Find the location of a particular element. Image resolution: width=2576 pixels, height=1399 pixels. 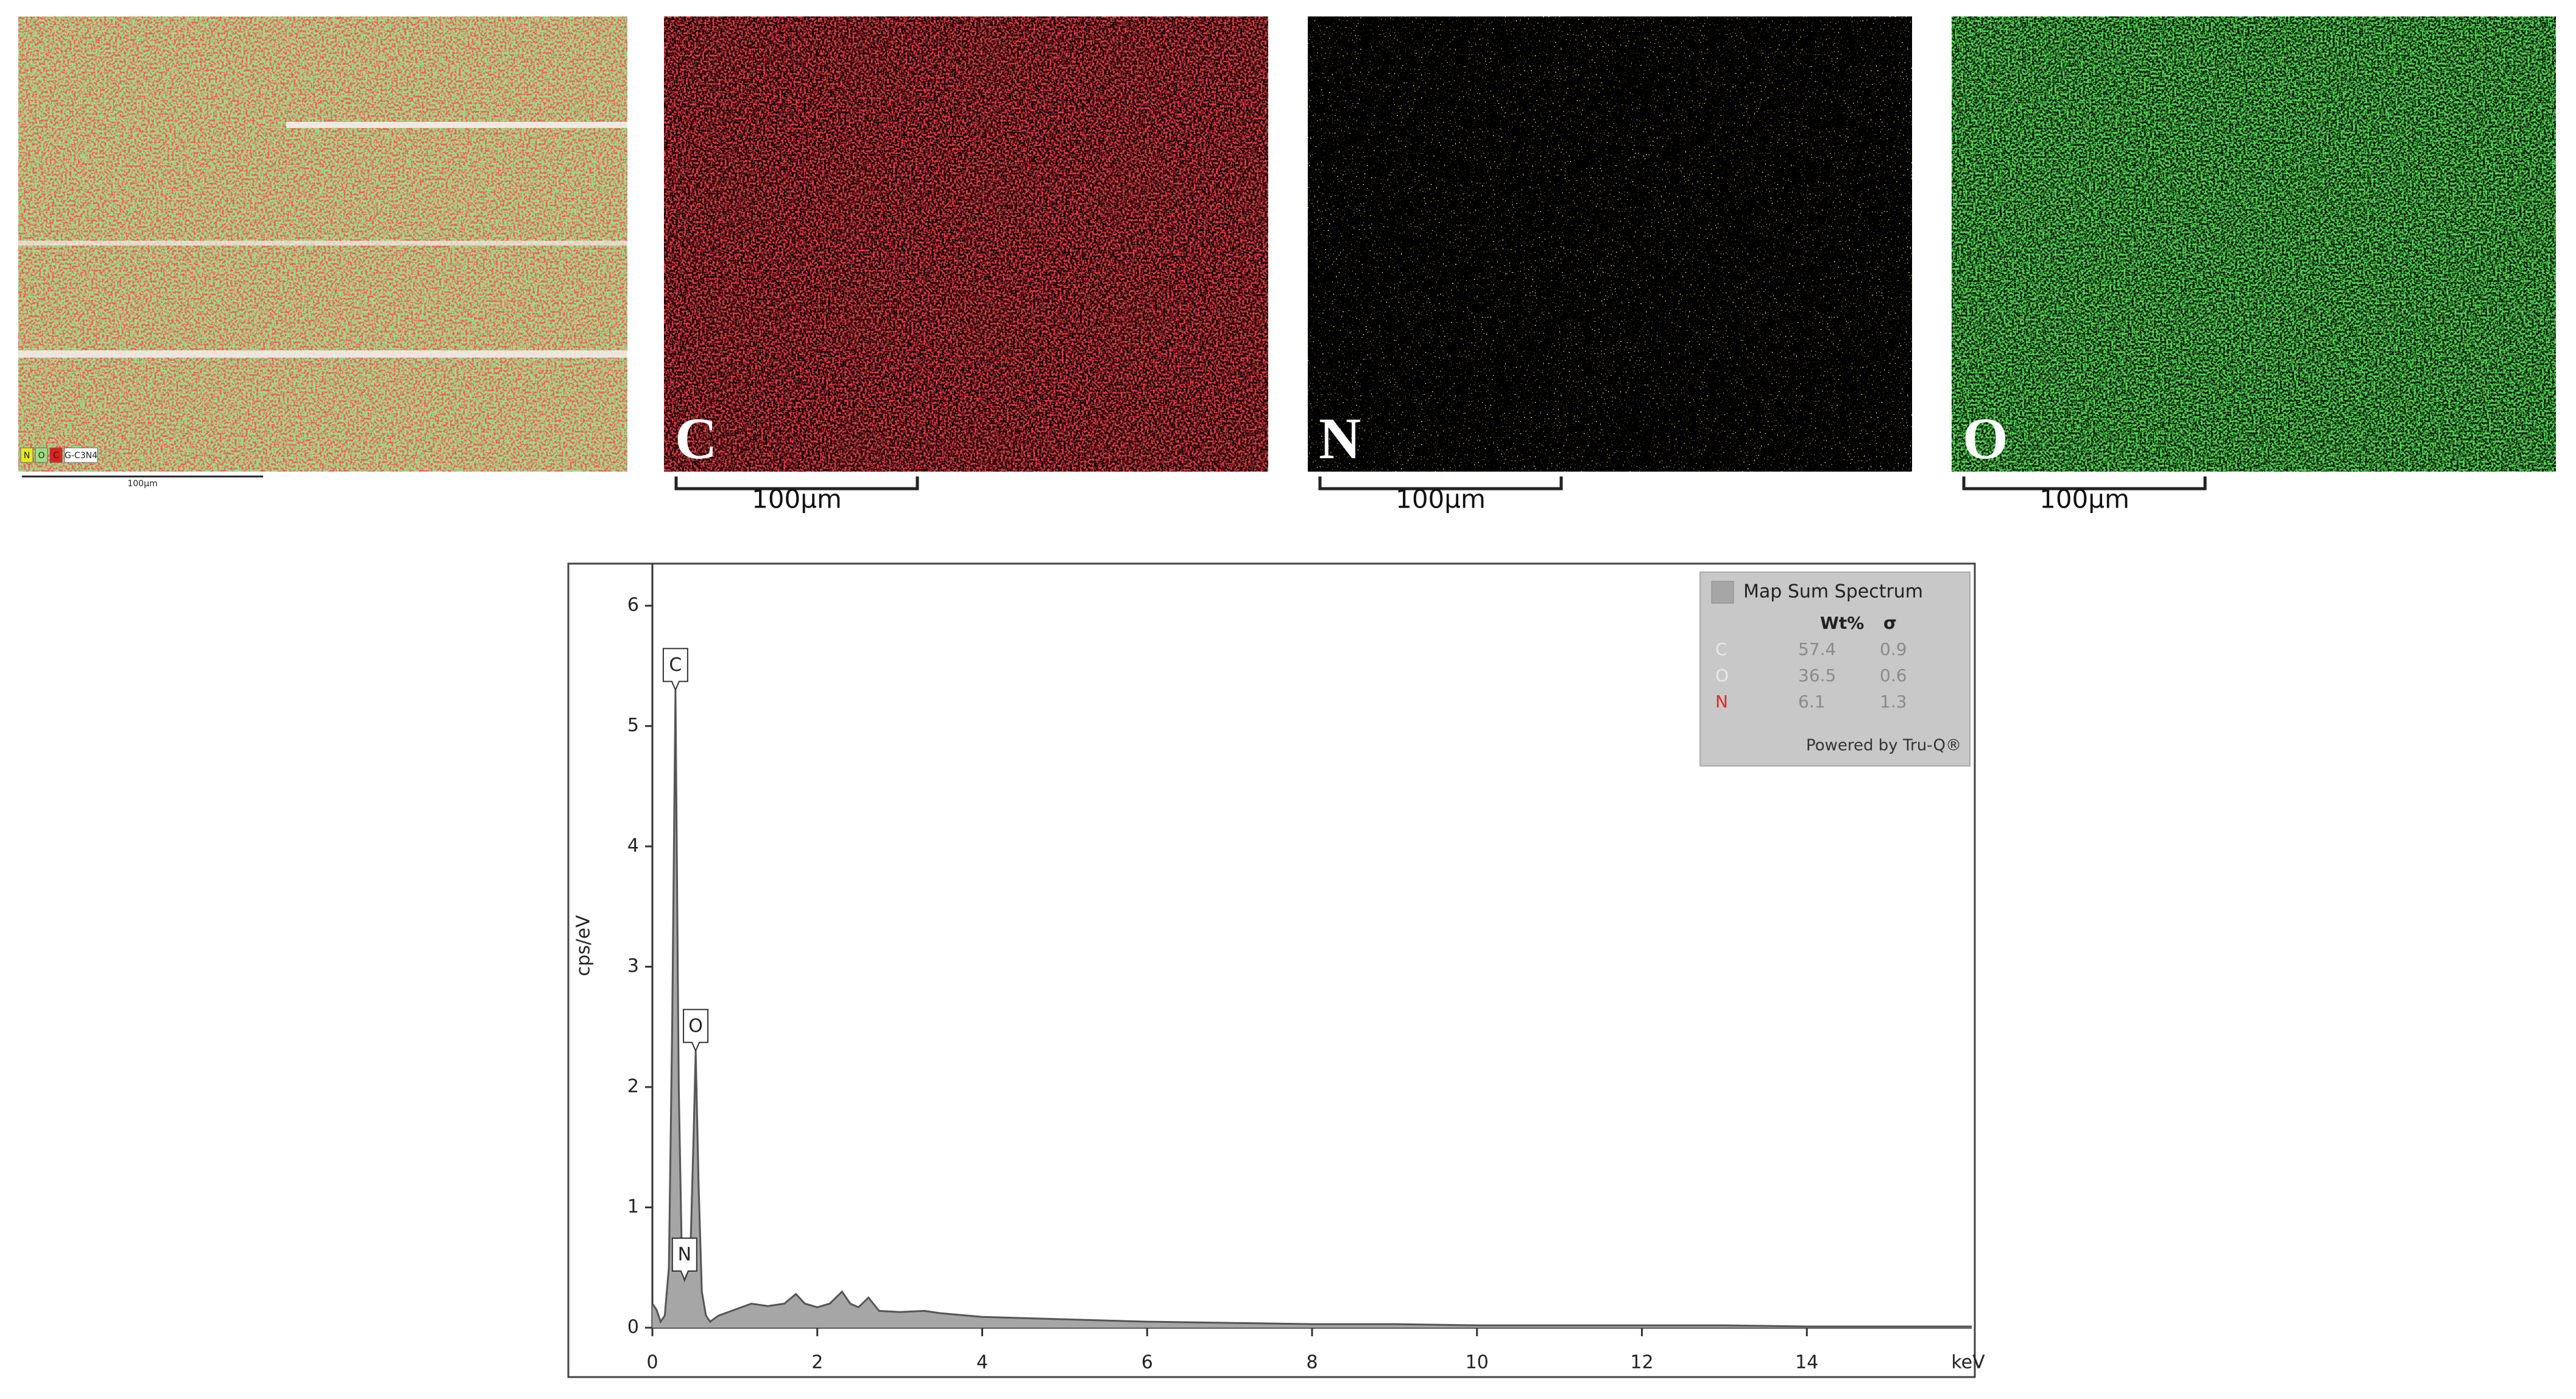

x-axis-label: keV is located at coordinates (1968, 1363).